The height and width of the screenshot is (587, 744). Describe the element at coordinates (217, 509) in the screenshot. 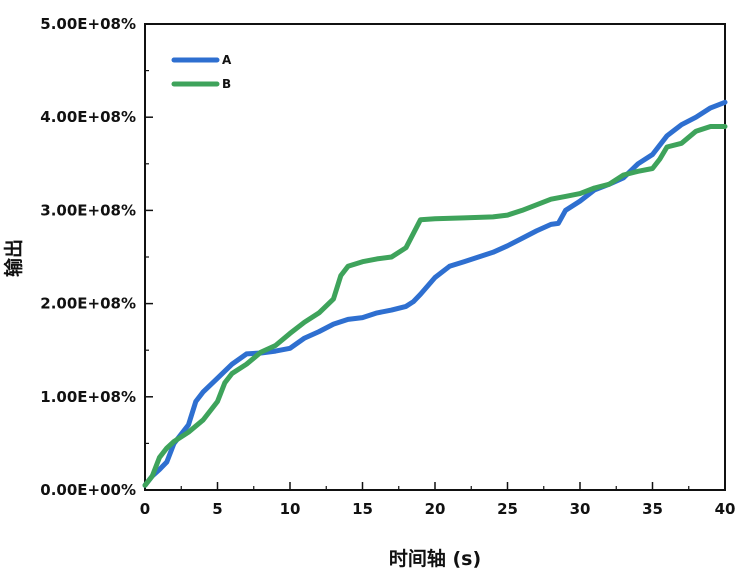

I see `x-tick-label: 5` at that location.